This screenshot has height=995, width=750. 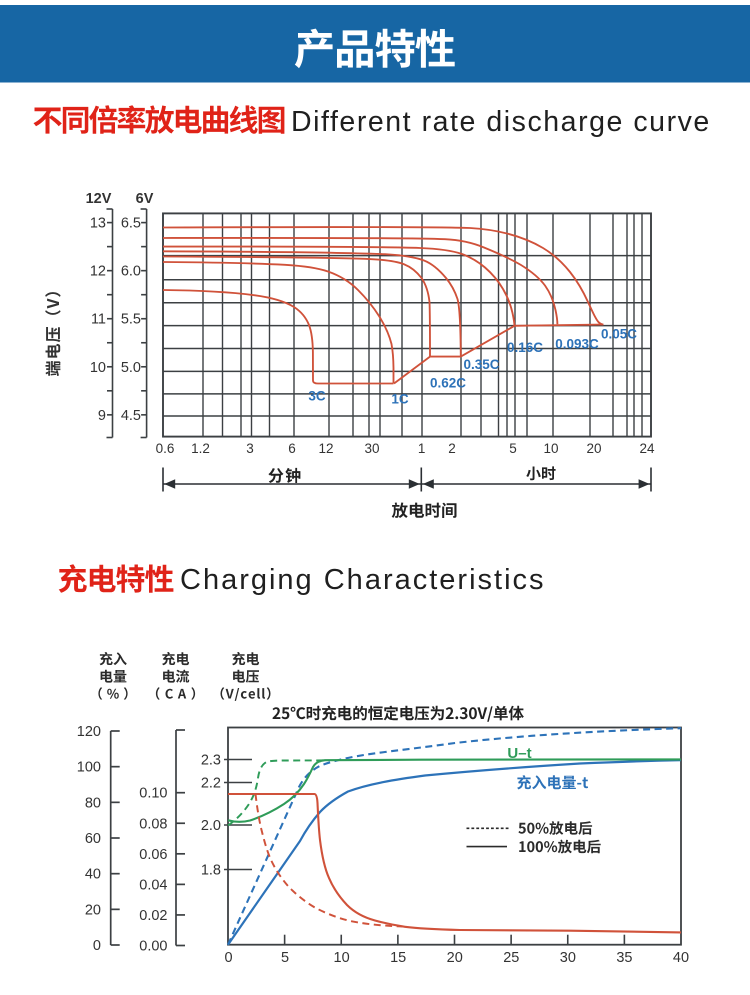 What do you see at coordinates (89, 768) in the screenshot?
I see `svg-text: 100` at bounding box center [89, 768].